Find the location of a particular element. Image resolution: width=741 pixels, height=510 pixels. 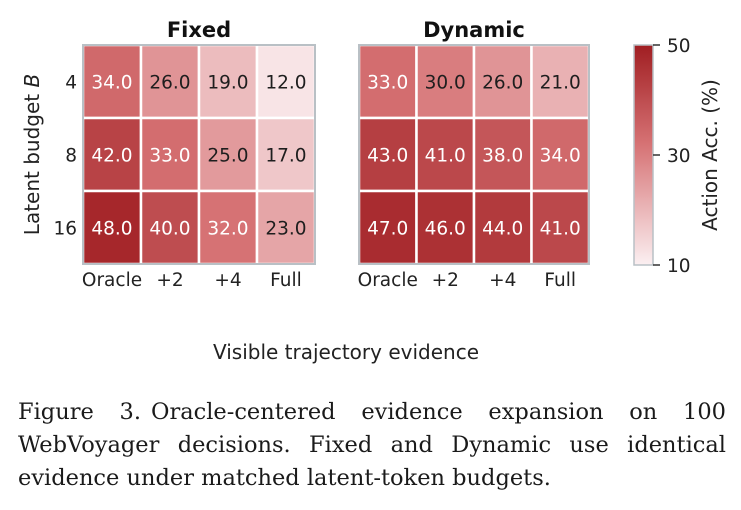

cell-value-label: 19.0 is located at coordinates (227, 83).